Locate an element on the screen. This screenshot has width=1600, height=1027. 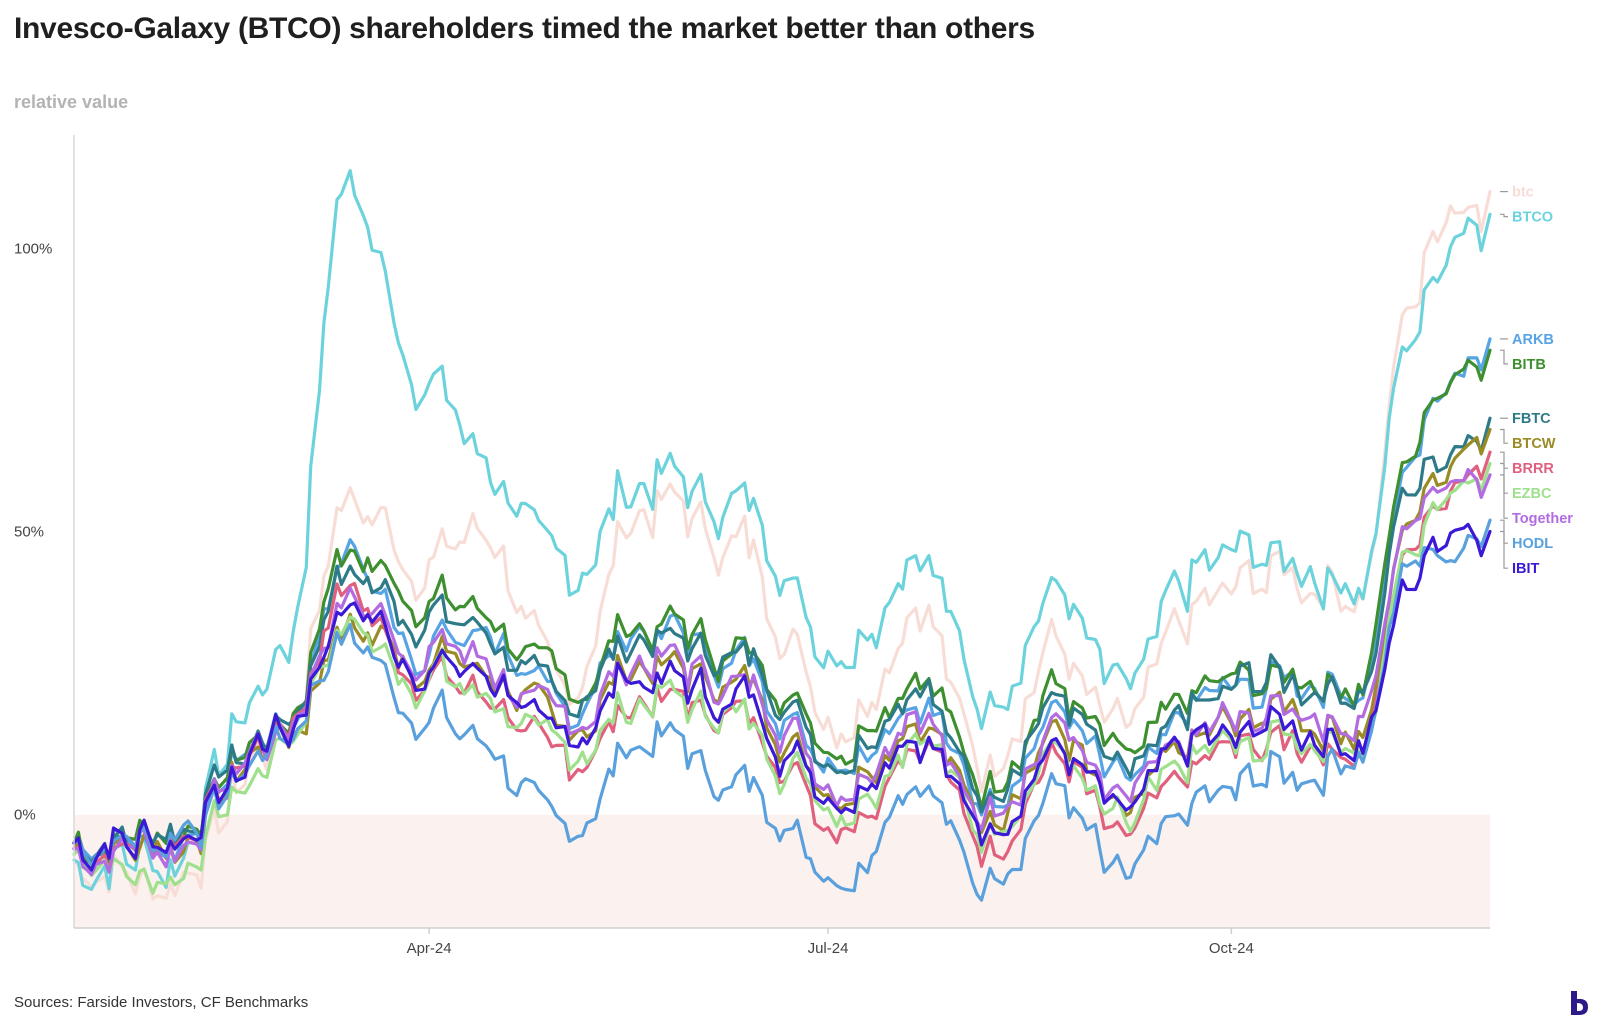
end-label-ibit: IBIT is located at coordinates (1526, 569).